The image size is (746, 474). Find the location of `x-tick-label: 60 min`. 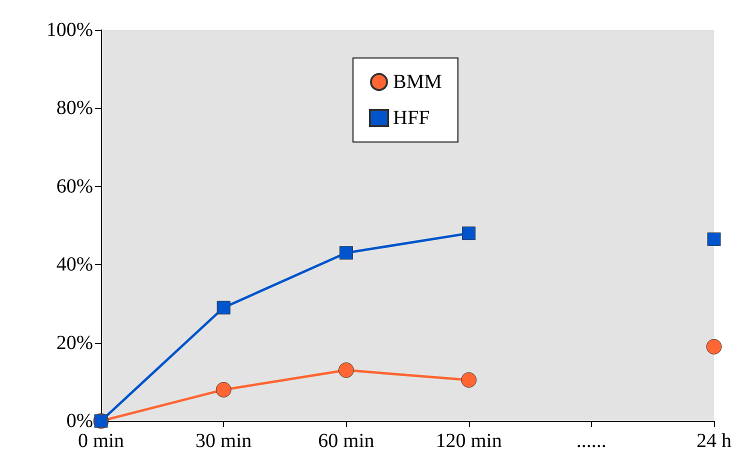

x-tick-label: 60 min is located at coordinates (346, 441).